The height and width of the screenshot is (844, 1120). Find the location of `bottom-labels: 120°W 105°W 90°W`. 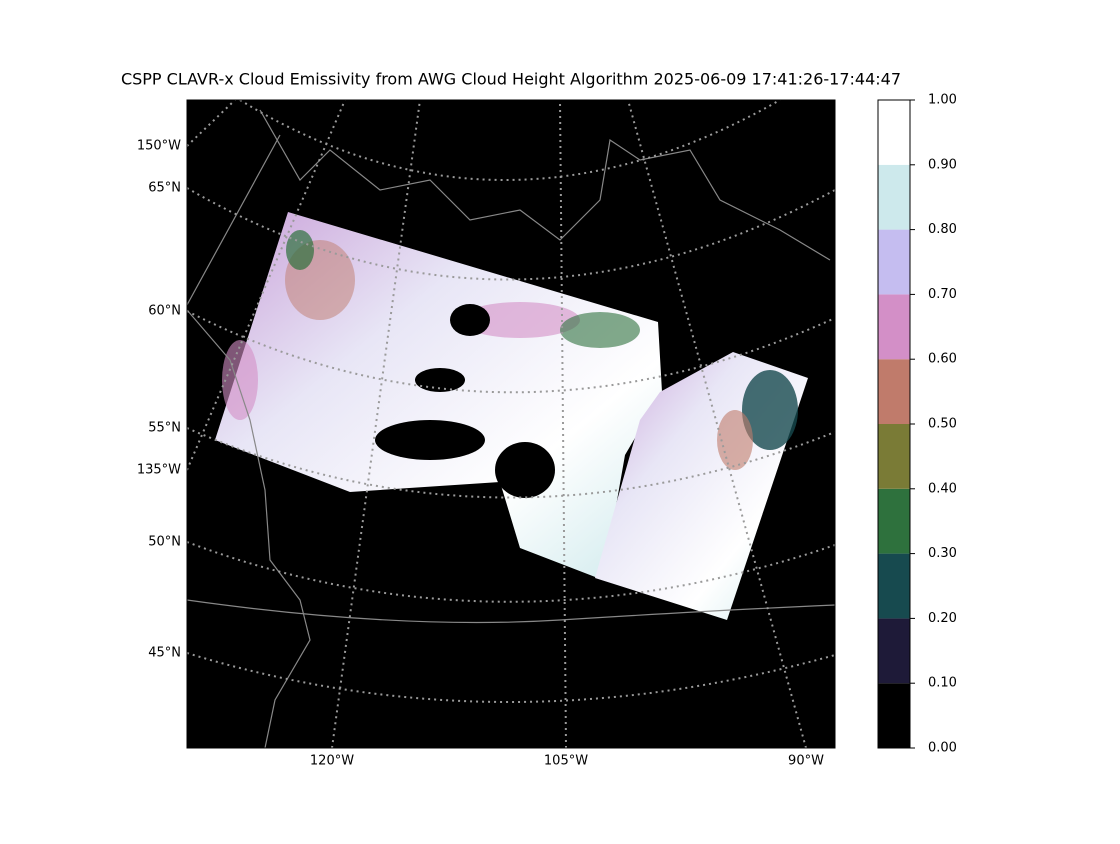

bottom-labels: 120°W 105°W 90°W is located at coordinates (567, 761).